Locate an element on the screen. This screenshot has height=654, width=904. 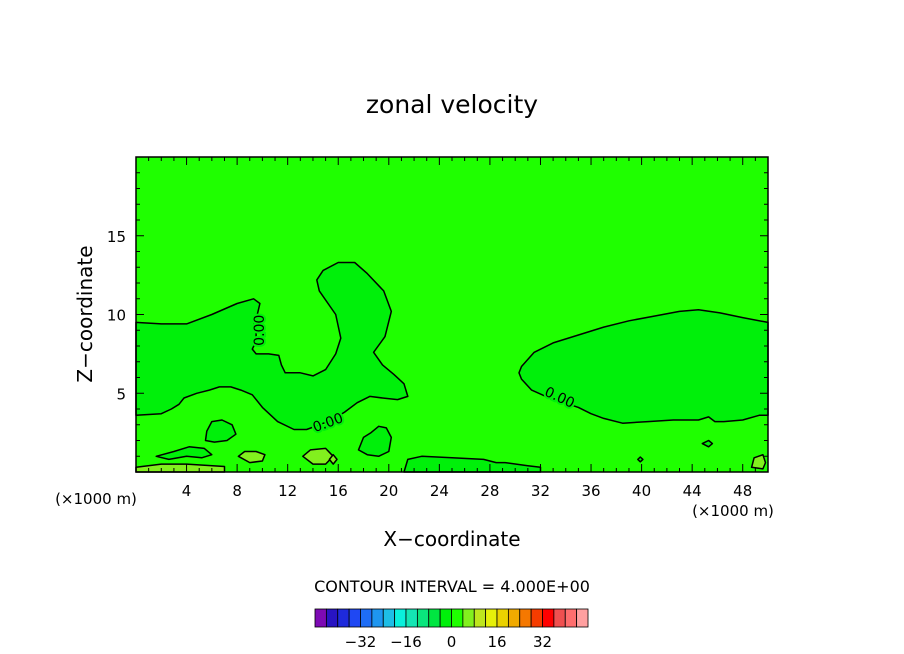
colorbar-label-5: 32 is located at coordinates (542, 642).